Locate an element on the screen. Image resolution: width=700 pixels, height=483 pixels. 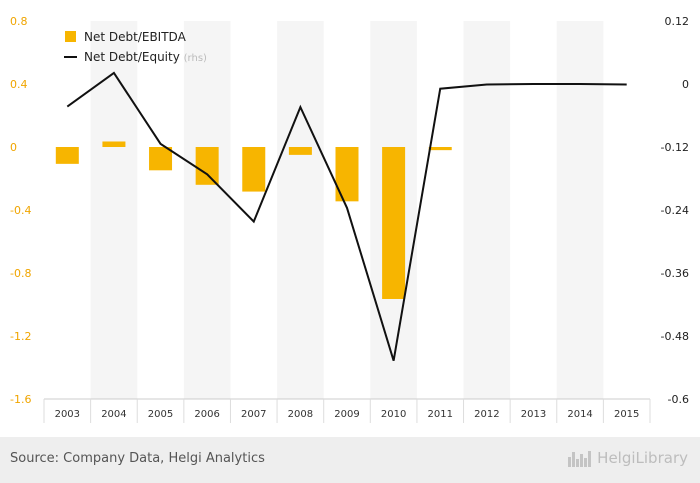
x-axis-tick-label: 2006 is located at coordinates (206, 414).